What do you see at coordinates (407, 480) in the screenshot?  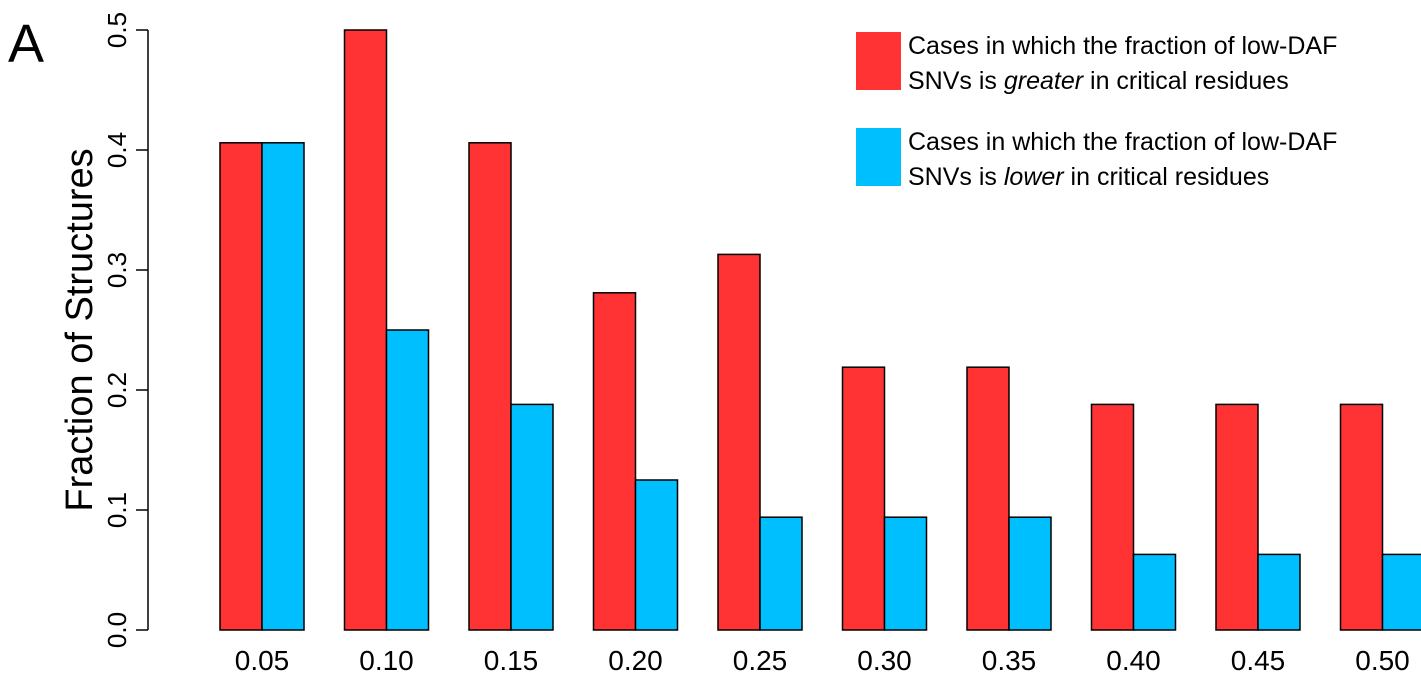 I see `bar-series-1-0.10` at bounding box center [407, 480].